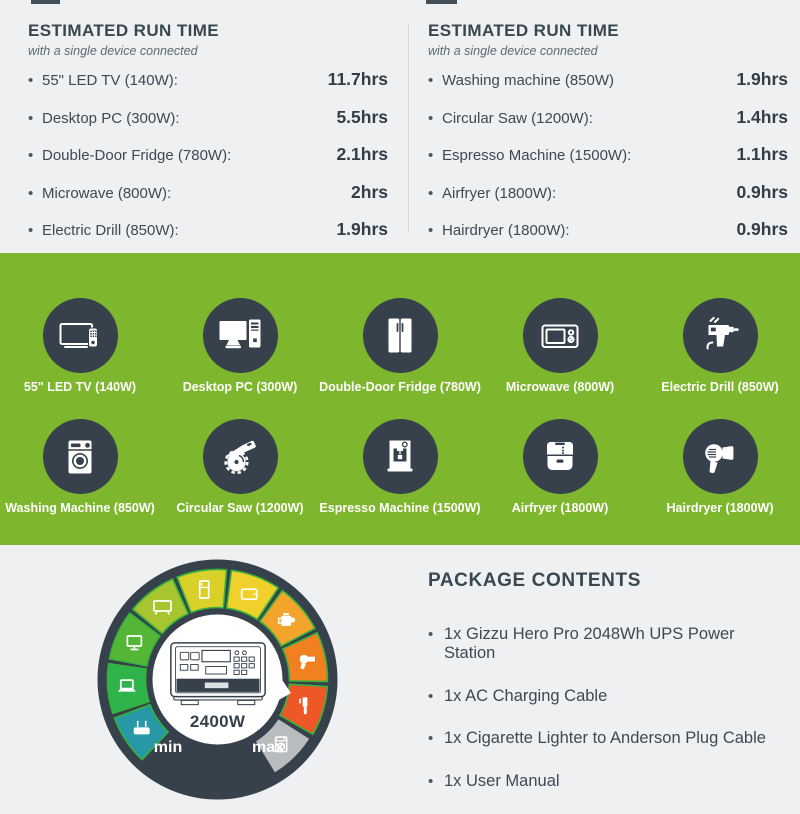 The height and width of the screenshot is (814, 800). Describe the element at coordinates (208, 126) in the screenshot. I see `runtime-row: • Desktop PC (300W): 5.5hrs` at that location.